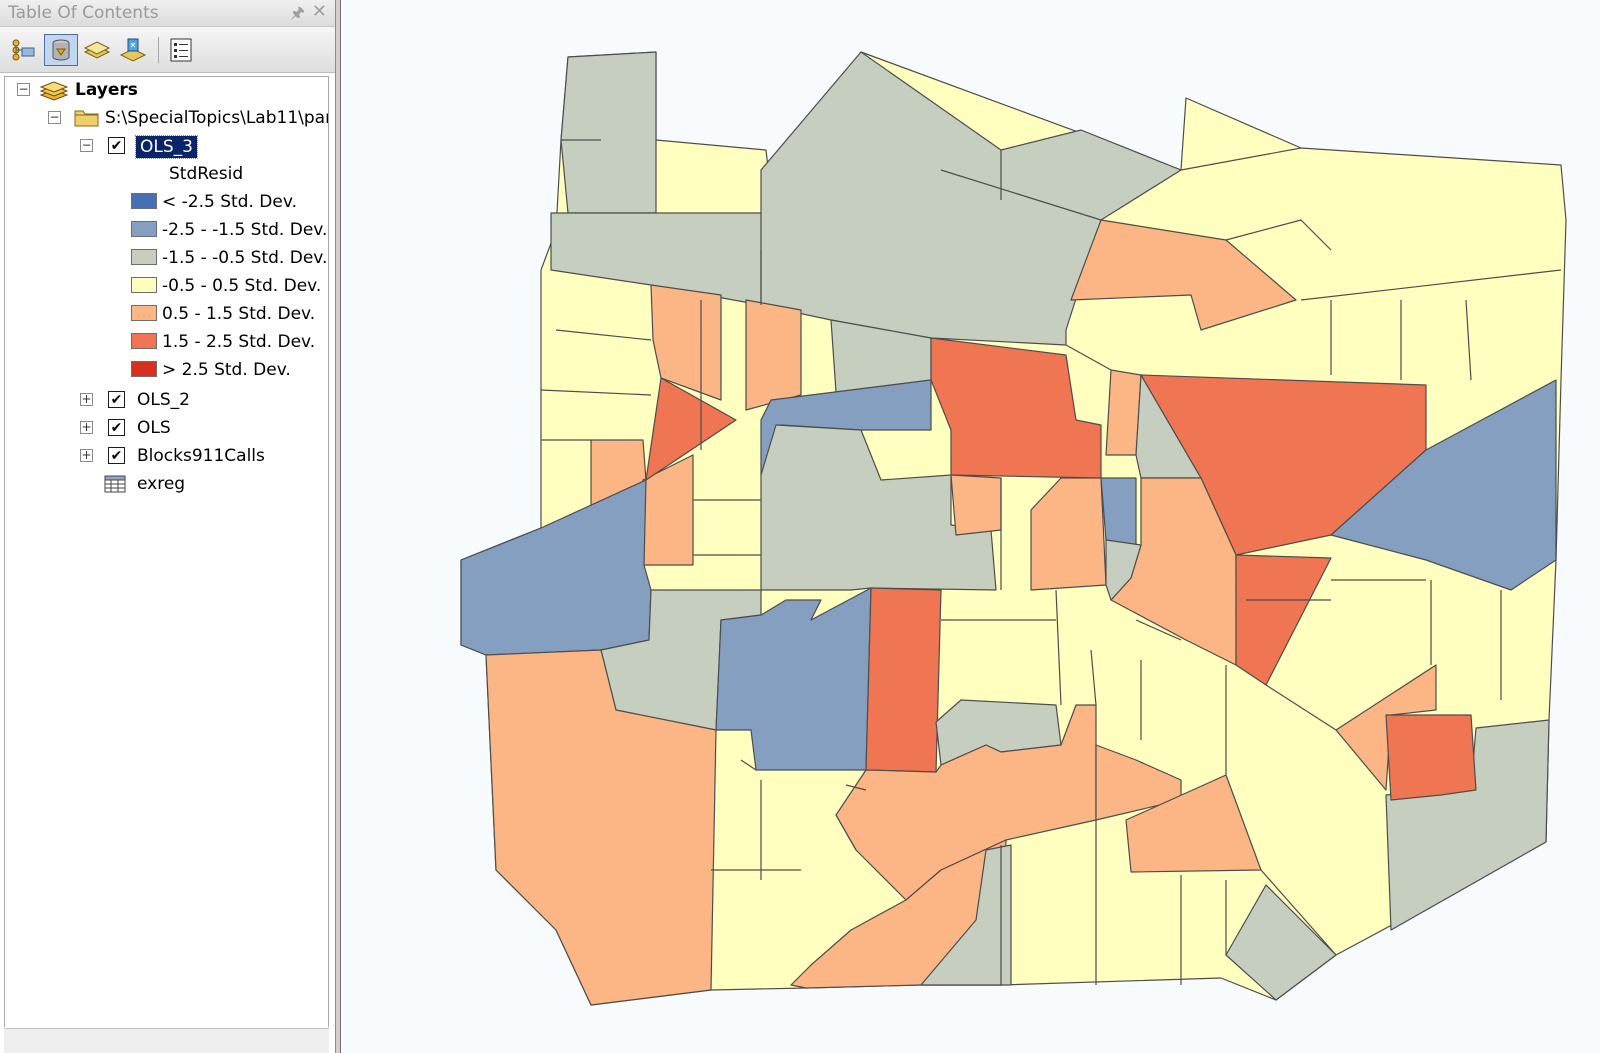  What do you see at coordinates (116, 145) in the screenshot?
I see `ols3-visibility-checkbox: ✔` at bounding box center [116, 145].